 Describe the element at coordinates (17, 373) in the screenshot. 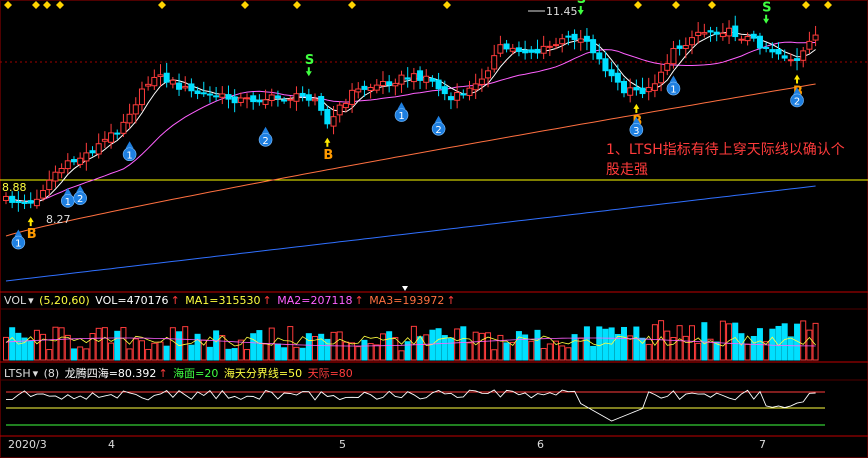

I see `ltsh-title: LTSH` at that location.